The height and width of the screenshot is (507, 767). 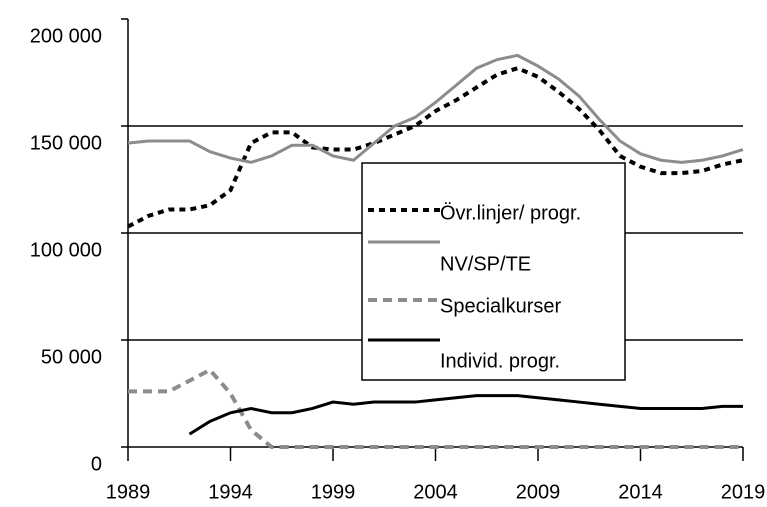 I want to click on x-tick-label: 2004, so click(x=435, y=492).